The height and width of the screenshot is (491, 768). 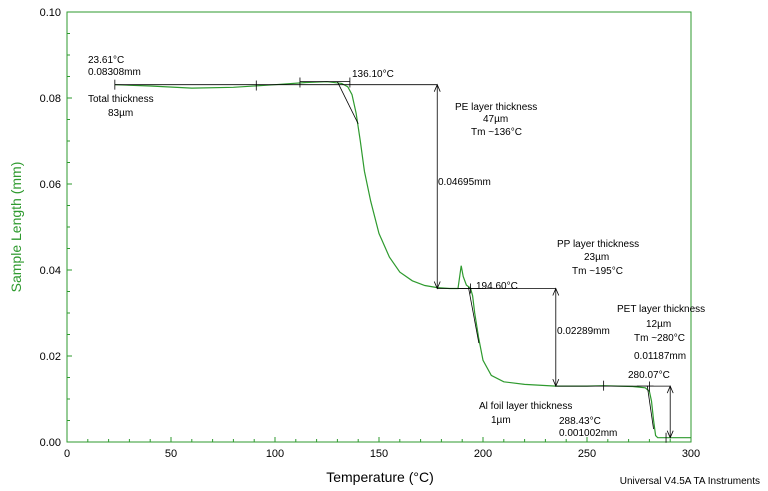 What do you see at coordinates (379, 454) in the screenshot?
I see `x-tick-label: 150` at bounding box center [379, 454].